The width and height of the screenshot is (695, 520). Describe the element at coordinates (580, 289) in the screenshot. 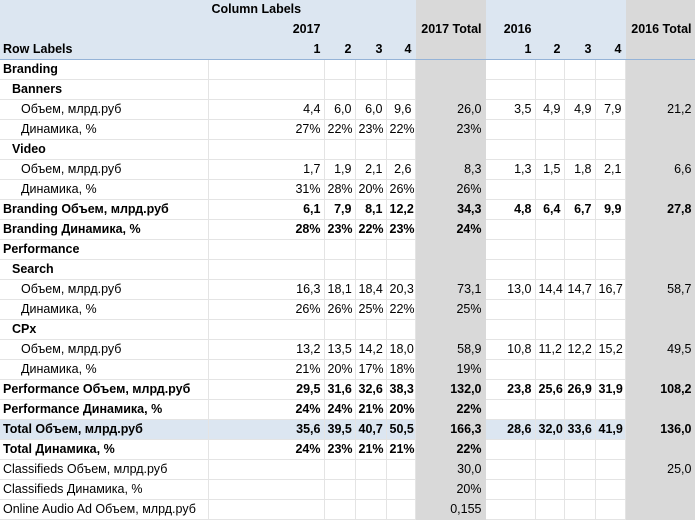

I see `value-cell: 14,7` at that location.